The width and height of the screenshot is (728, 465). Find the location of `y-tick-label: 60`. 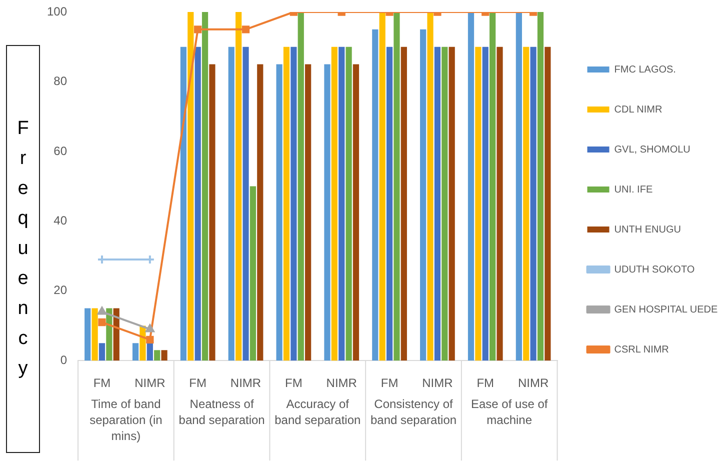

y-tick-label: 60 is located at coordinates (61, 151).